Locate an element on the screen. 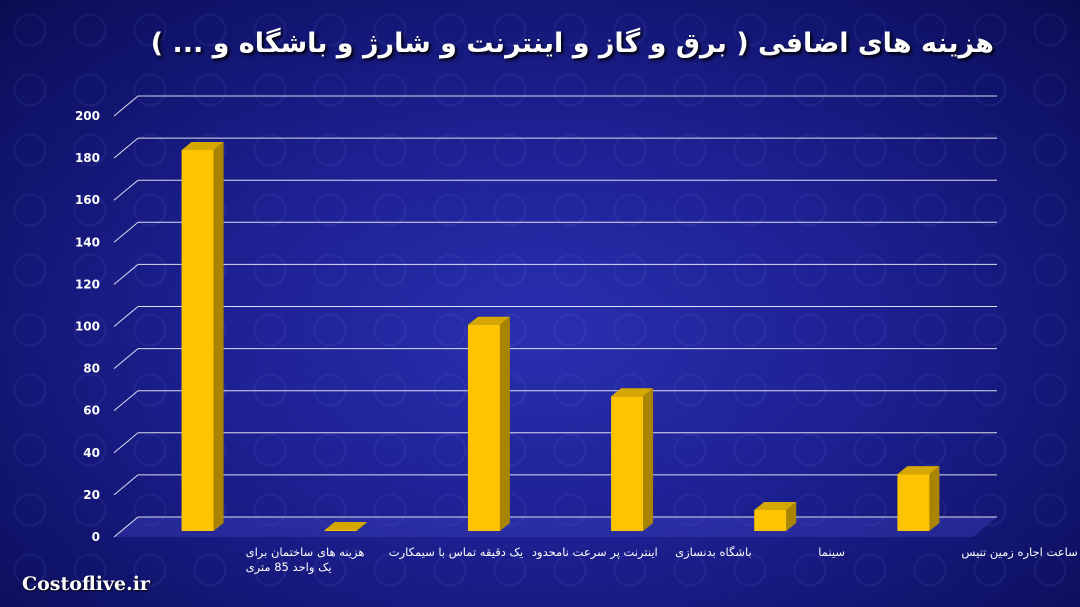  x-category-label: یک دقیقه تماس با سیمکارت is located at coordinates (456, 552).